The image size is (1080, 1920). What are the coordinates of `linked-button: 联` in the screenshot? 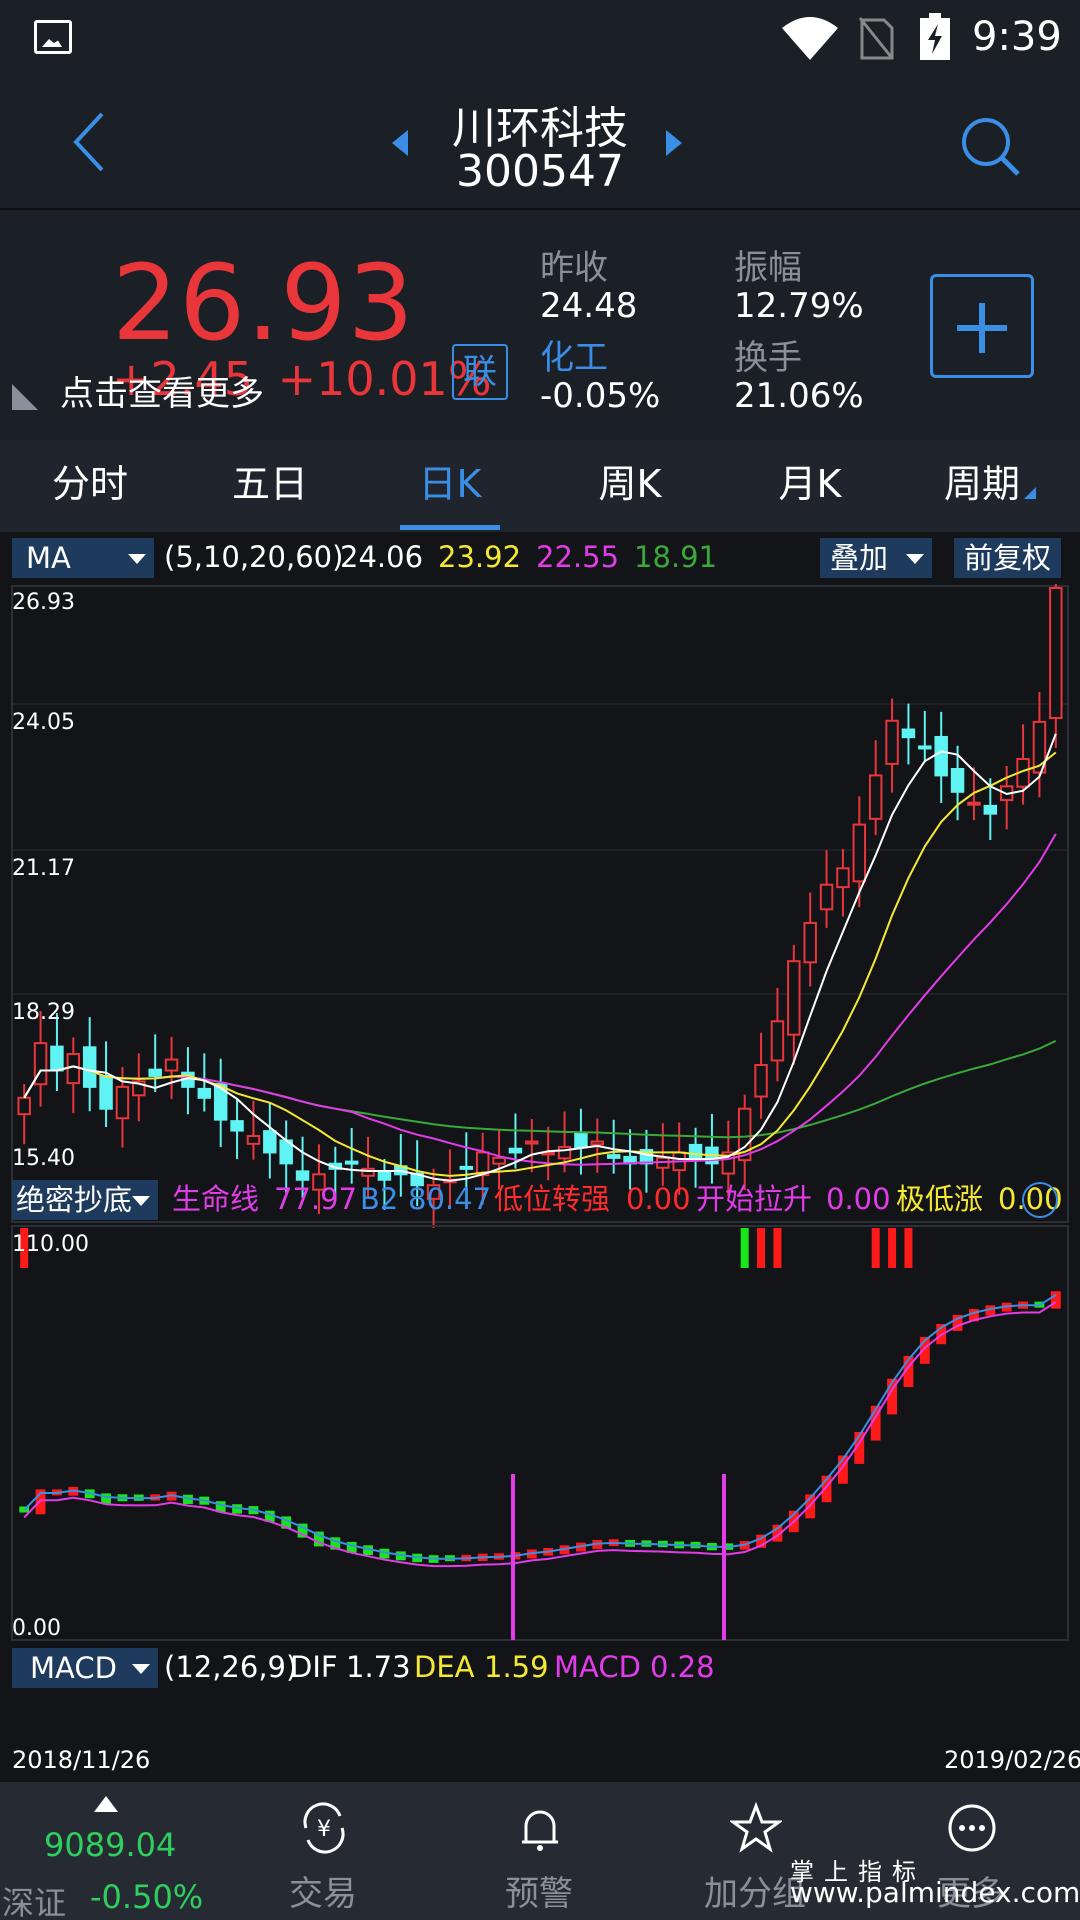 It's located at (480, 372).